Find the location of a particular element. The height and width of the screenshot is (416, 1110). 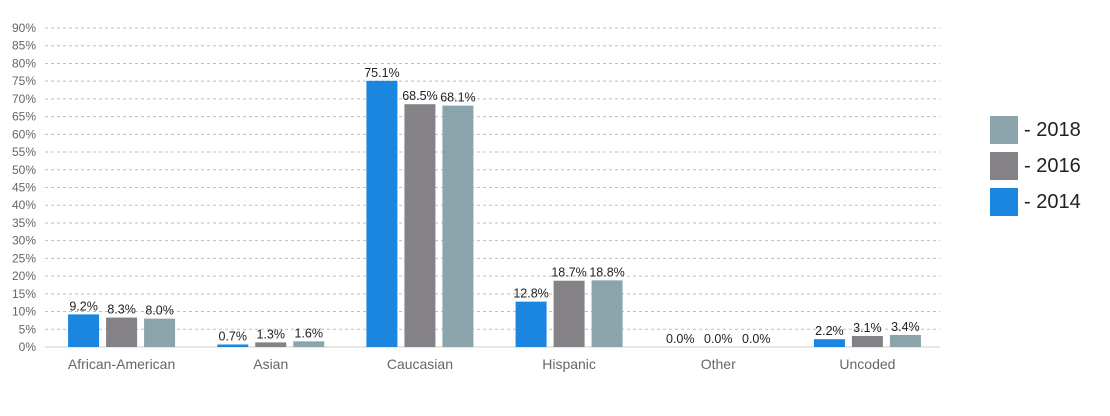

legend-item-2018: - 2018 is located at coordinates (1035, 130).